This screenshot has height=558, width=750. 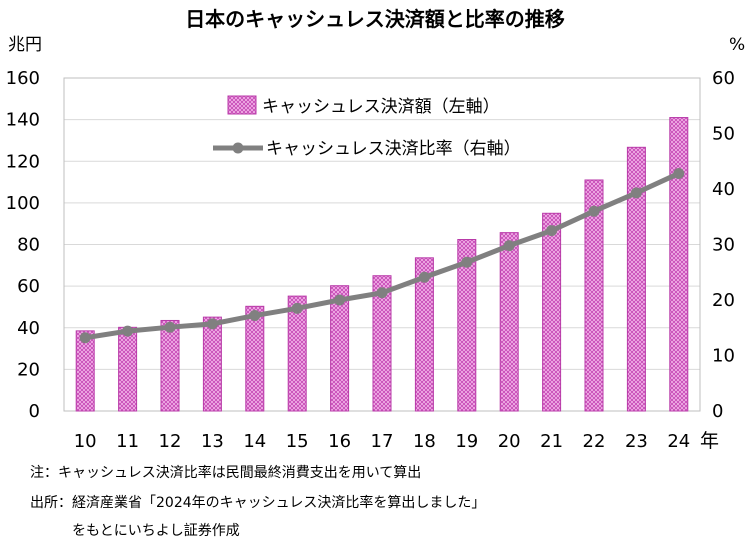 I want to click on left-tick-label: 160, so click(x=23, y=78).